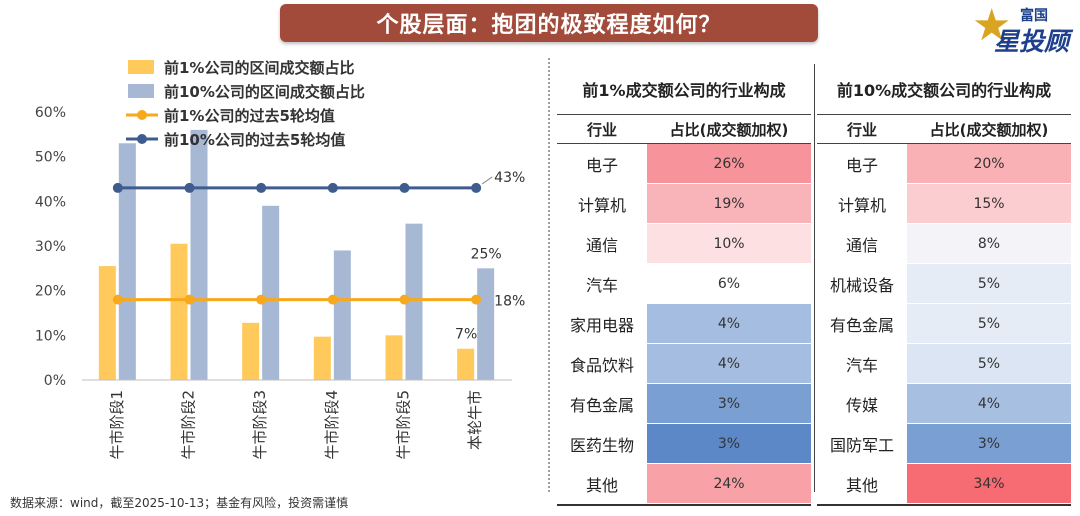 The image size is (1080, 516). I want to click on y-tick-label: 30%, so click(50, 247).